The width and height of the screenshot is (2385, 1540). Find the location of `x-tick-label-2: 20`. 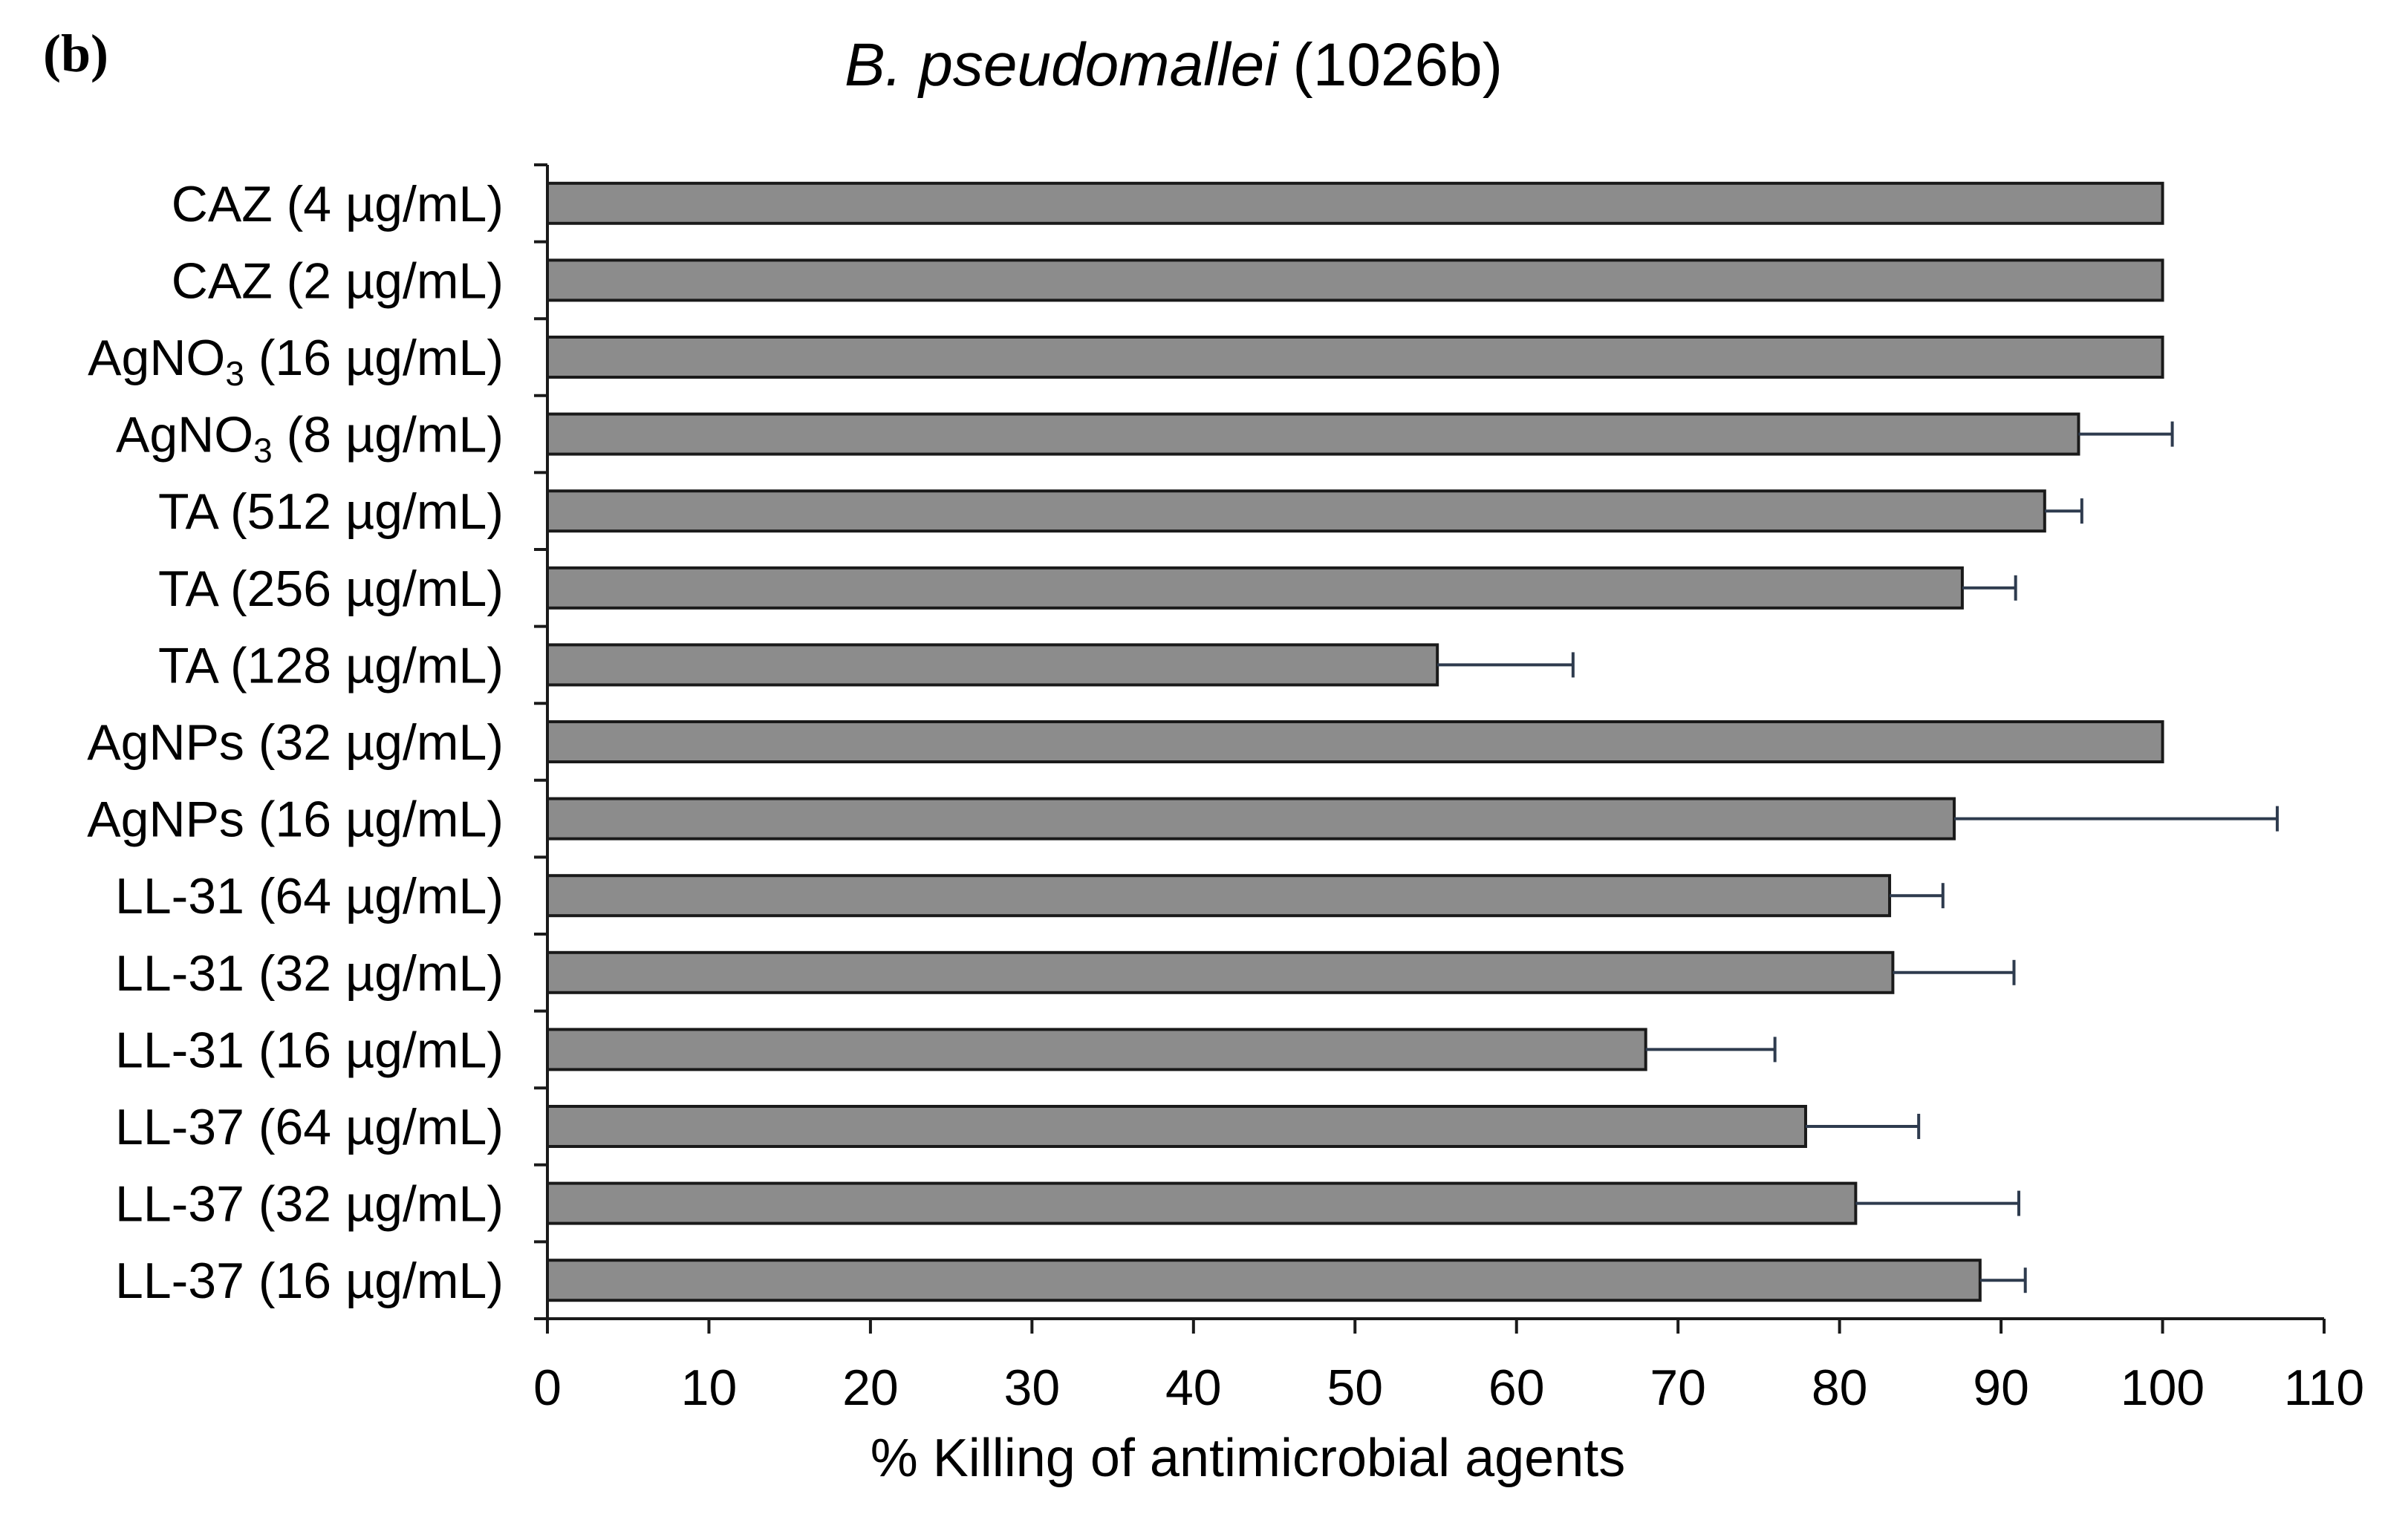

x-tick-label-2: 20 is located at coordinates (870, 1388).